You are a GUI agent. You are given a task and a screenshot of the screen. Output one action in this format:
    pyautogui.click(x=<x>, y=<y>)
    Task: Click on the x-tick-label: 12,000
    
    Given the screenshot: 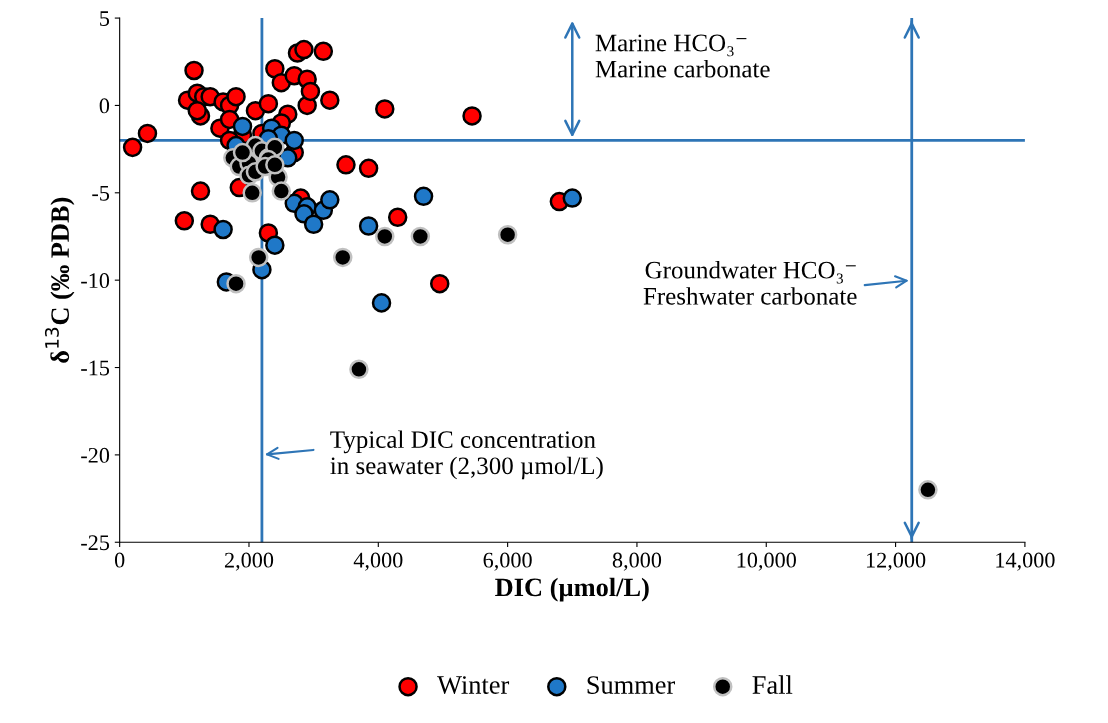 What is the action you would take?
    pyautogui.click(x=896, y=561)
    